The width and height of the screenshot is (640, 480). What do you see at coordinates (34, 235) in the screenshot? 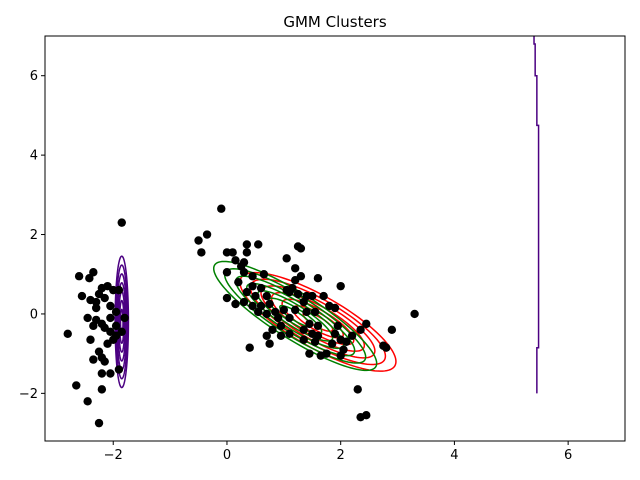
I see `y-tick-label-2: 2` at bounding box center [34, 235].